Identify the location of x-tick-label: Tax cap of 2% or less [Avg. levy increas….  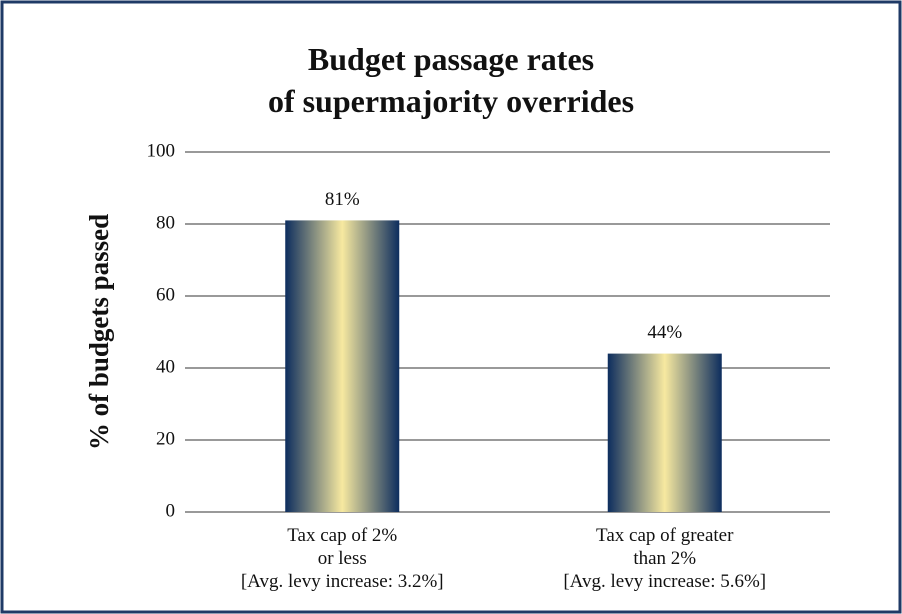
(342, 558).